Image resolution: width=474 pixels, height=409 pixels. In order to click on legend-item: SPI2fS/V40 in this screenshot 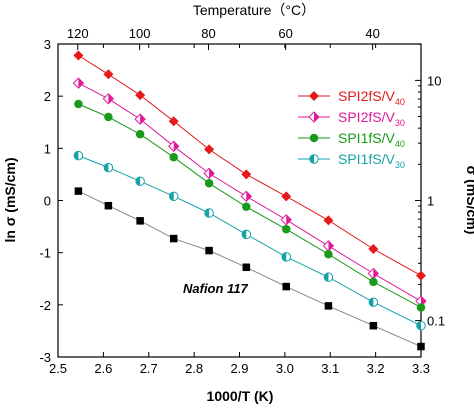, I will do `click(351, 97)`.